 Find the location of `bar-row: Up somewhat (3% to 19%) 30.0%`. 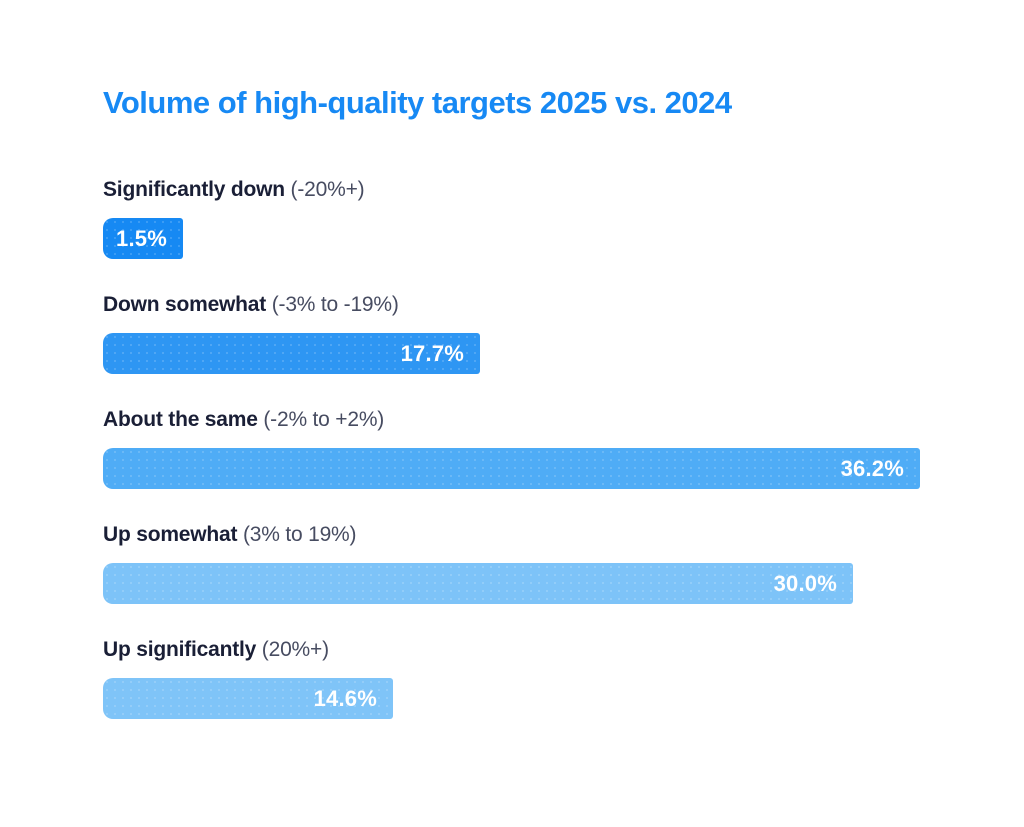

bar-row: Up somewhat (3% to 19%) 30.0% is located at coordinates (563, 563).